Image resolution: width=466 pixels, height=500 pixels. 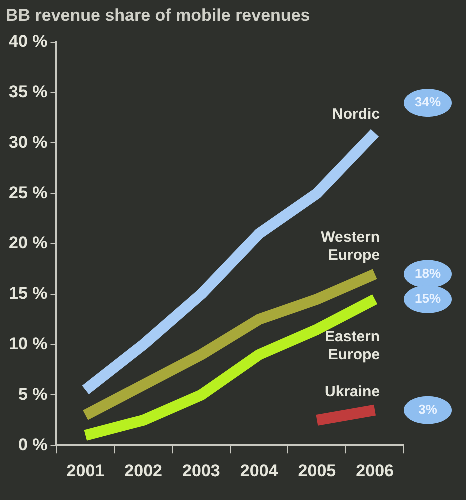 What do you see at coordinates (28, 294) in the screenshot?
I see `y-tick-label: 15 %` at bounding box center [28, 294].